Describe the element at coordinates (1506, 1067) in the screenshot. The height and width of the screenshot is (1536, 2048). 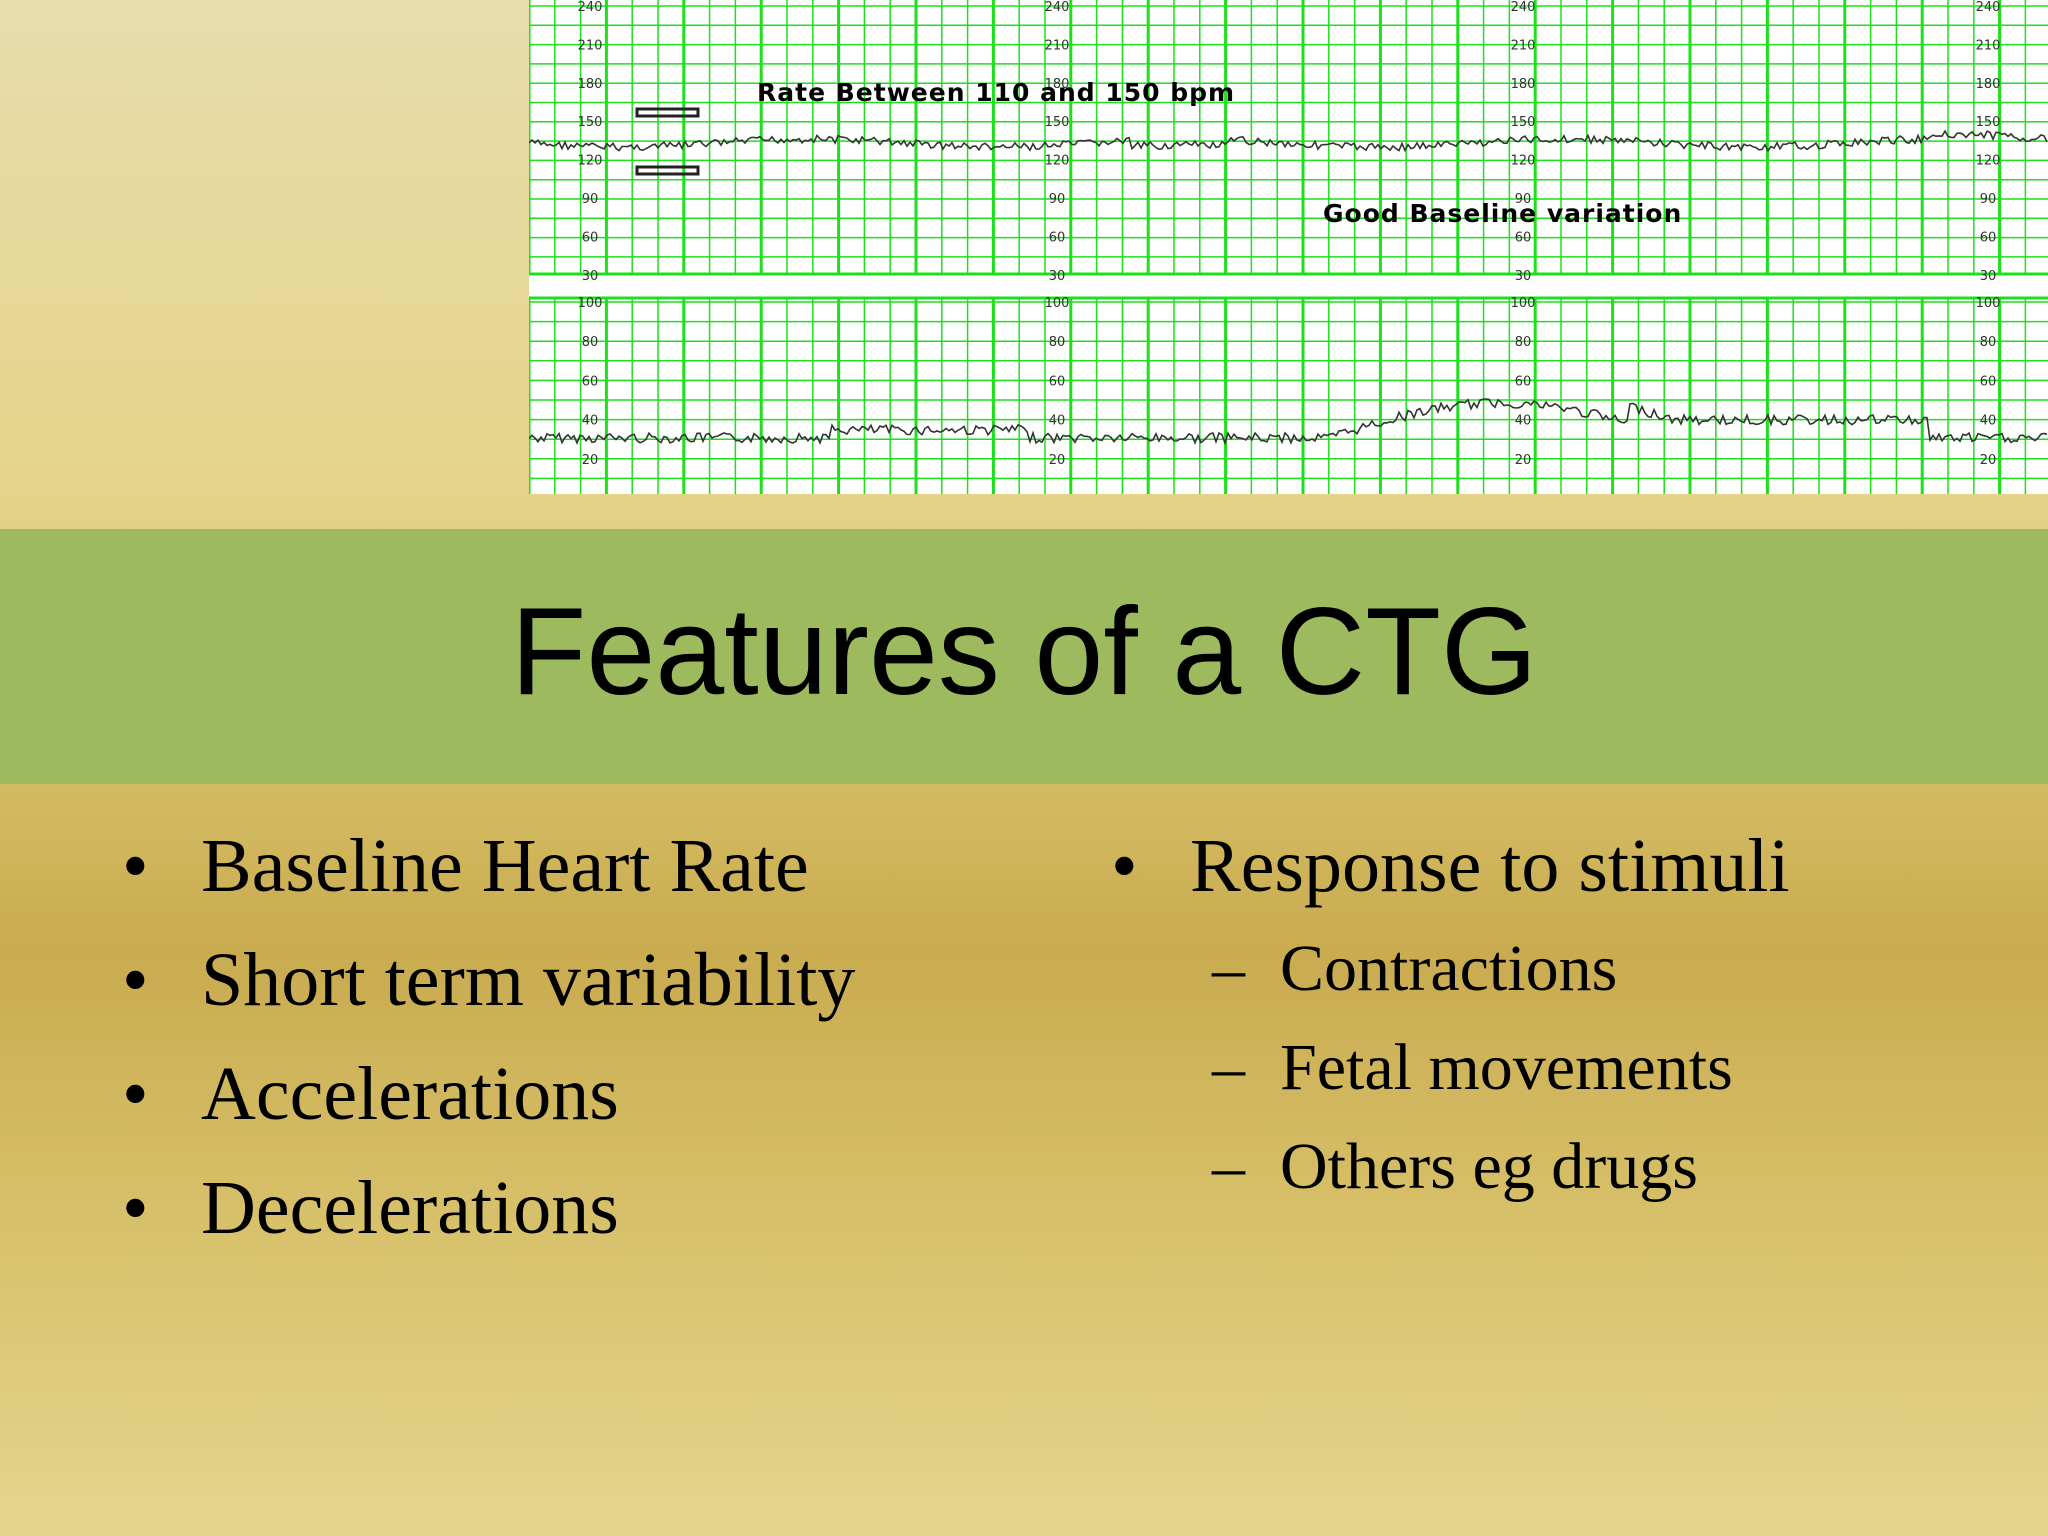
I see `sub-bullet: Fetal movements` at that location.